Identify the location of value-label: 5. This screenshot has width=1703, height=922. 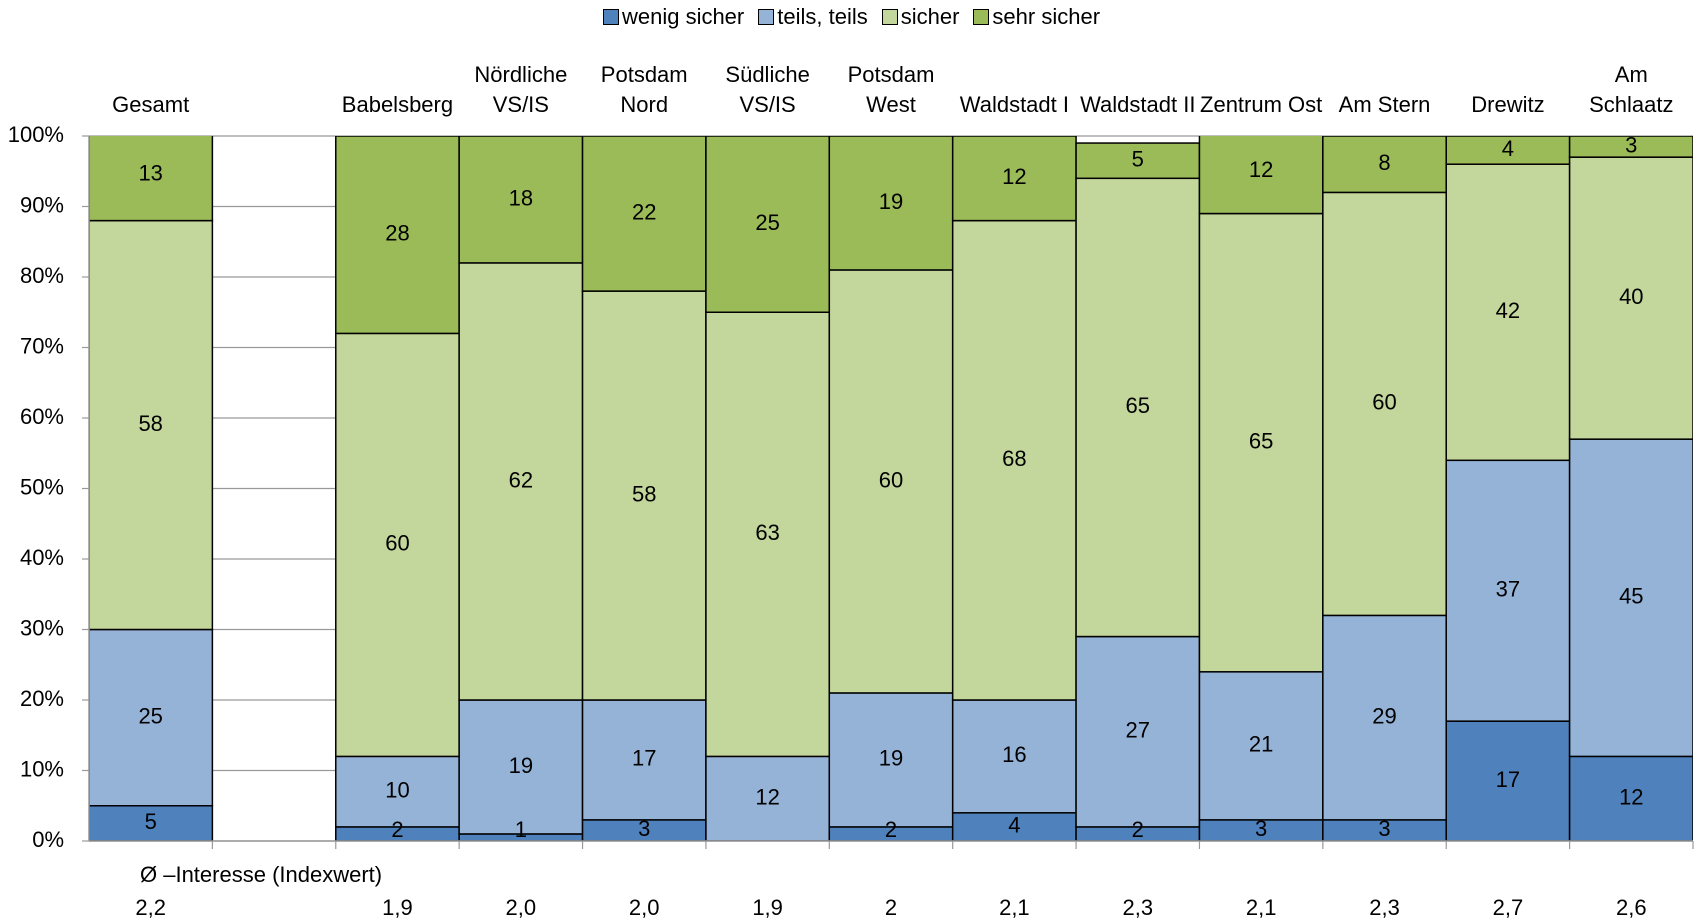
(151, 821).